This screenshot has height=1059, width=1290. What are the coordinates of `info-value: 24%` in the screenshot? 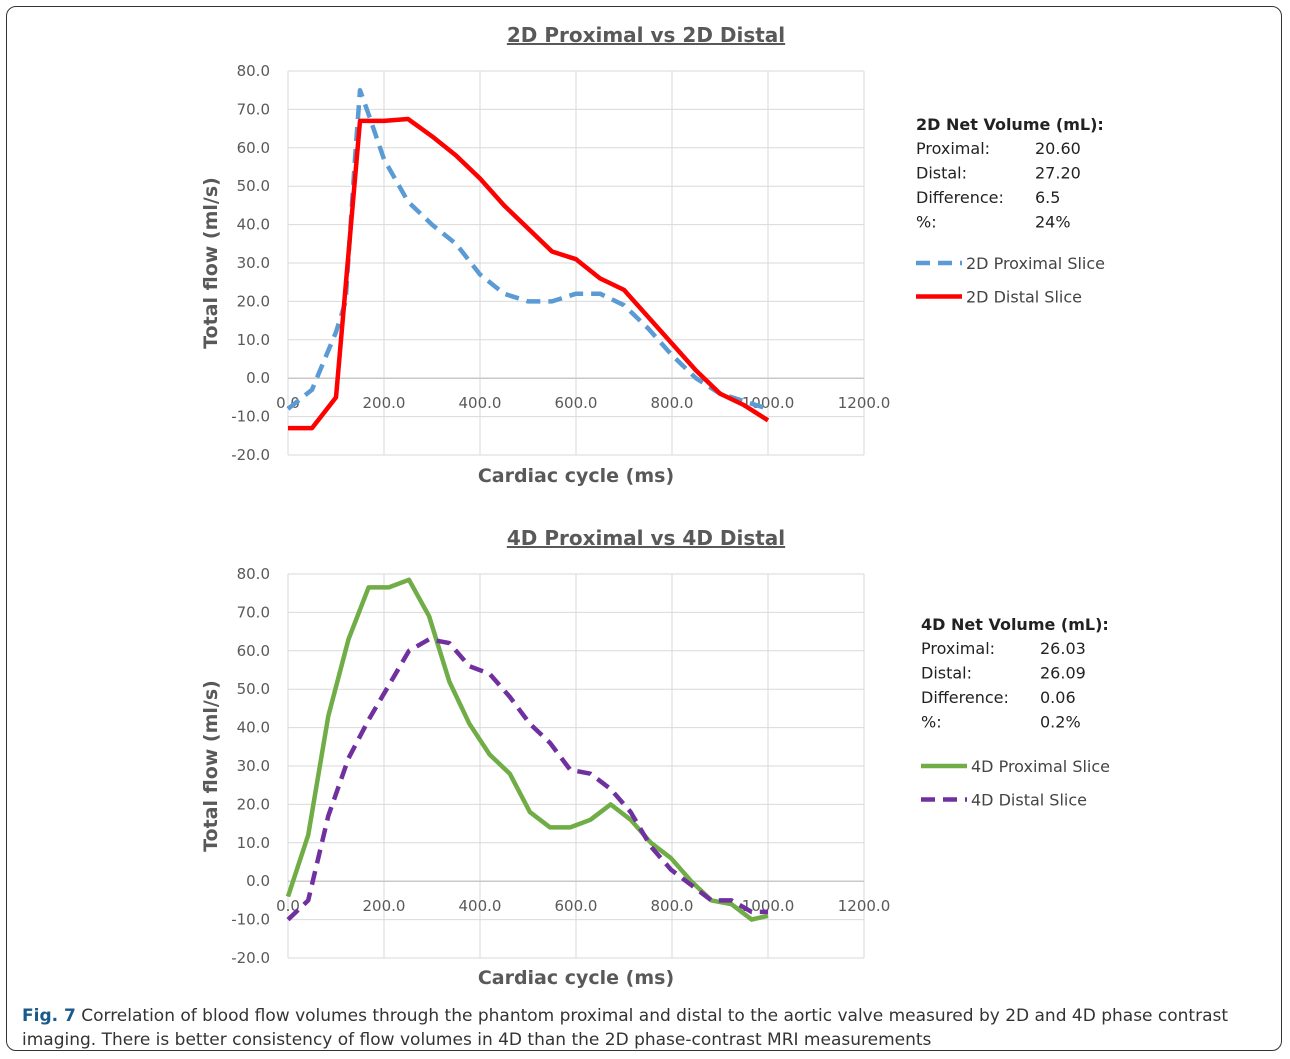 It's located at (1053, 222).